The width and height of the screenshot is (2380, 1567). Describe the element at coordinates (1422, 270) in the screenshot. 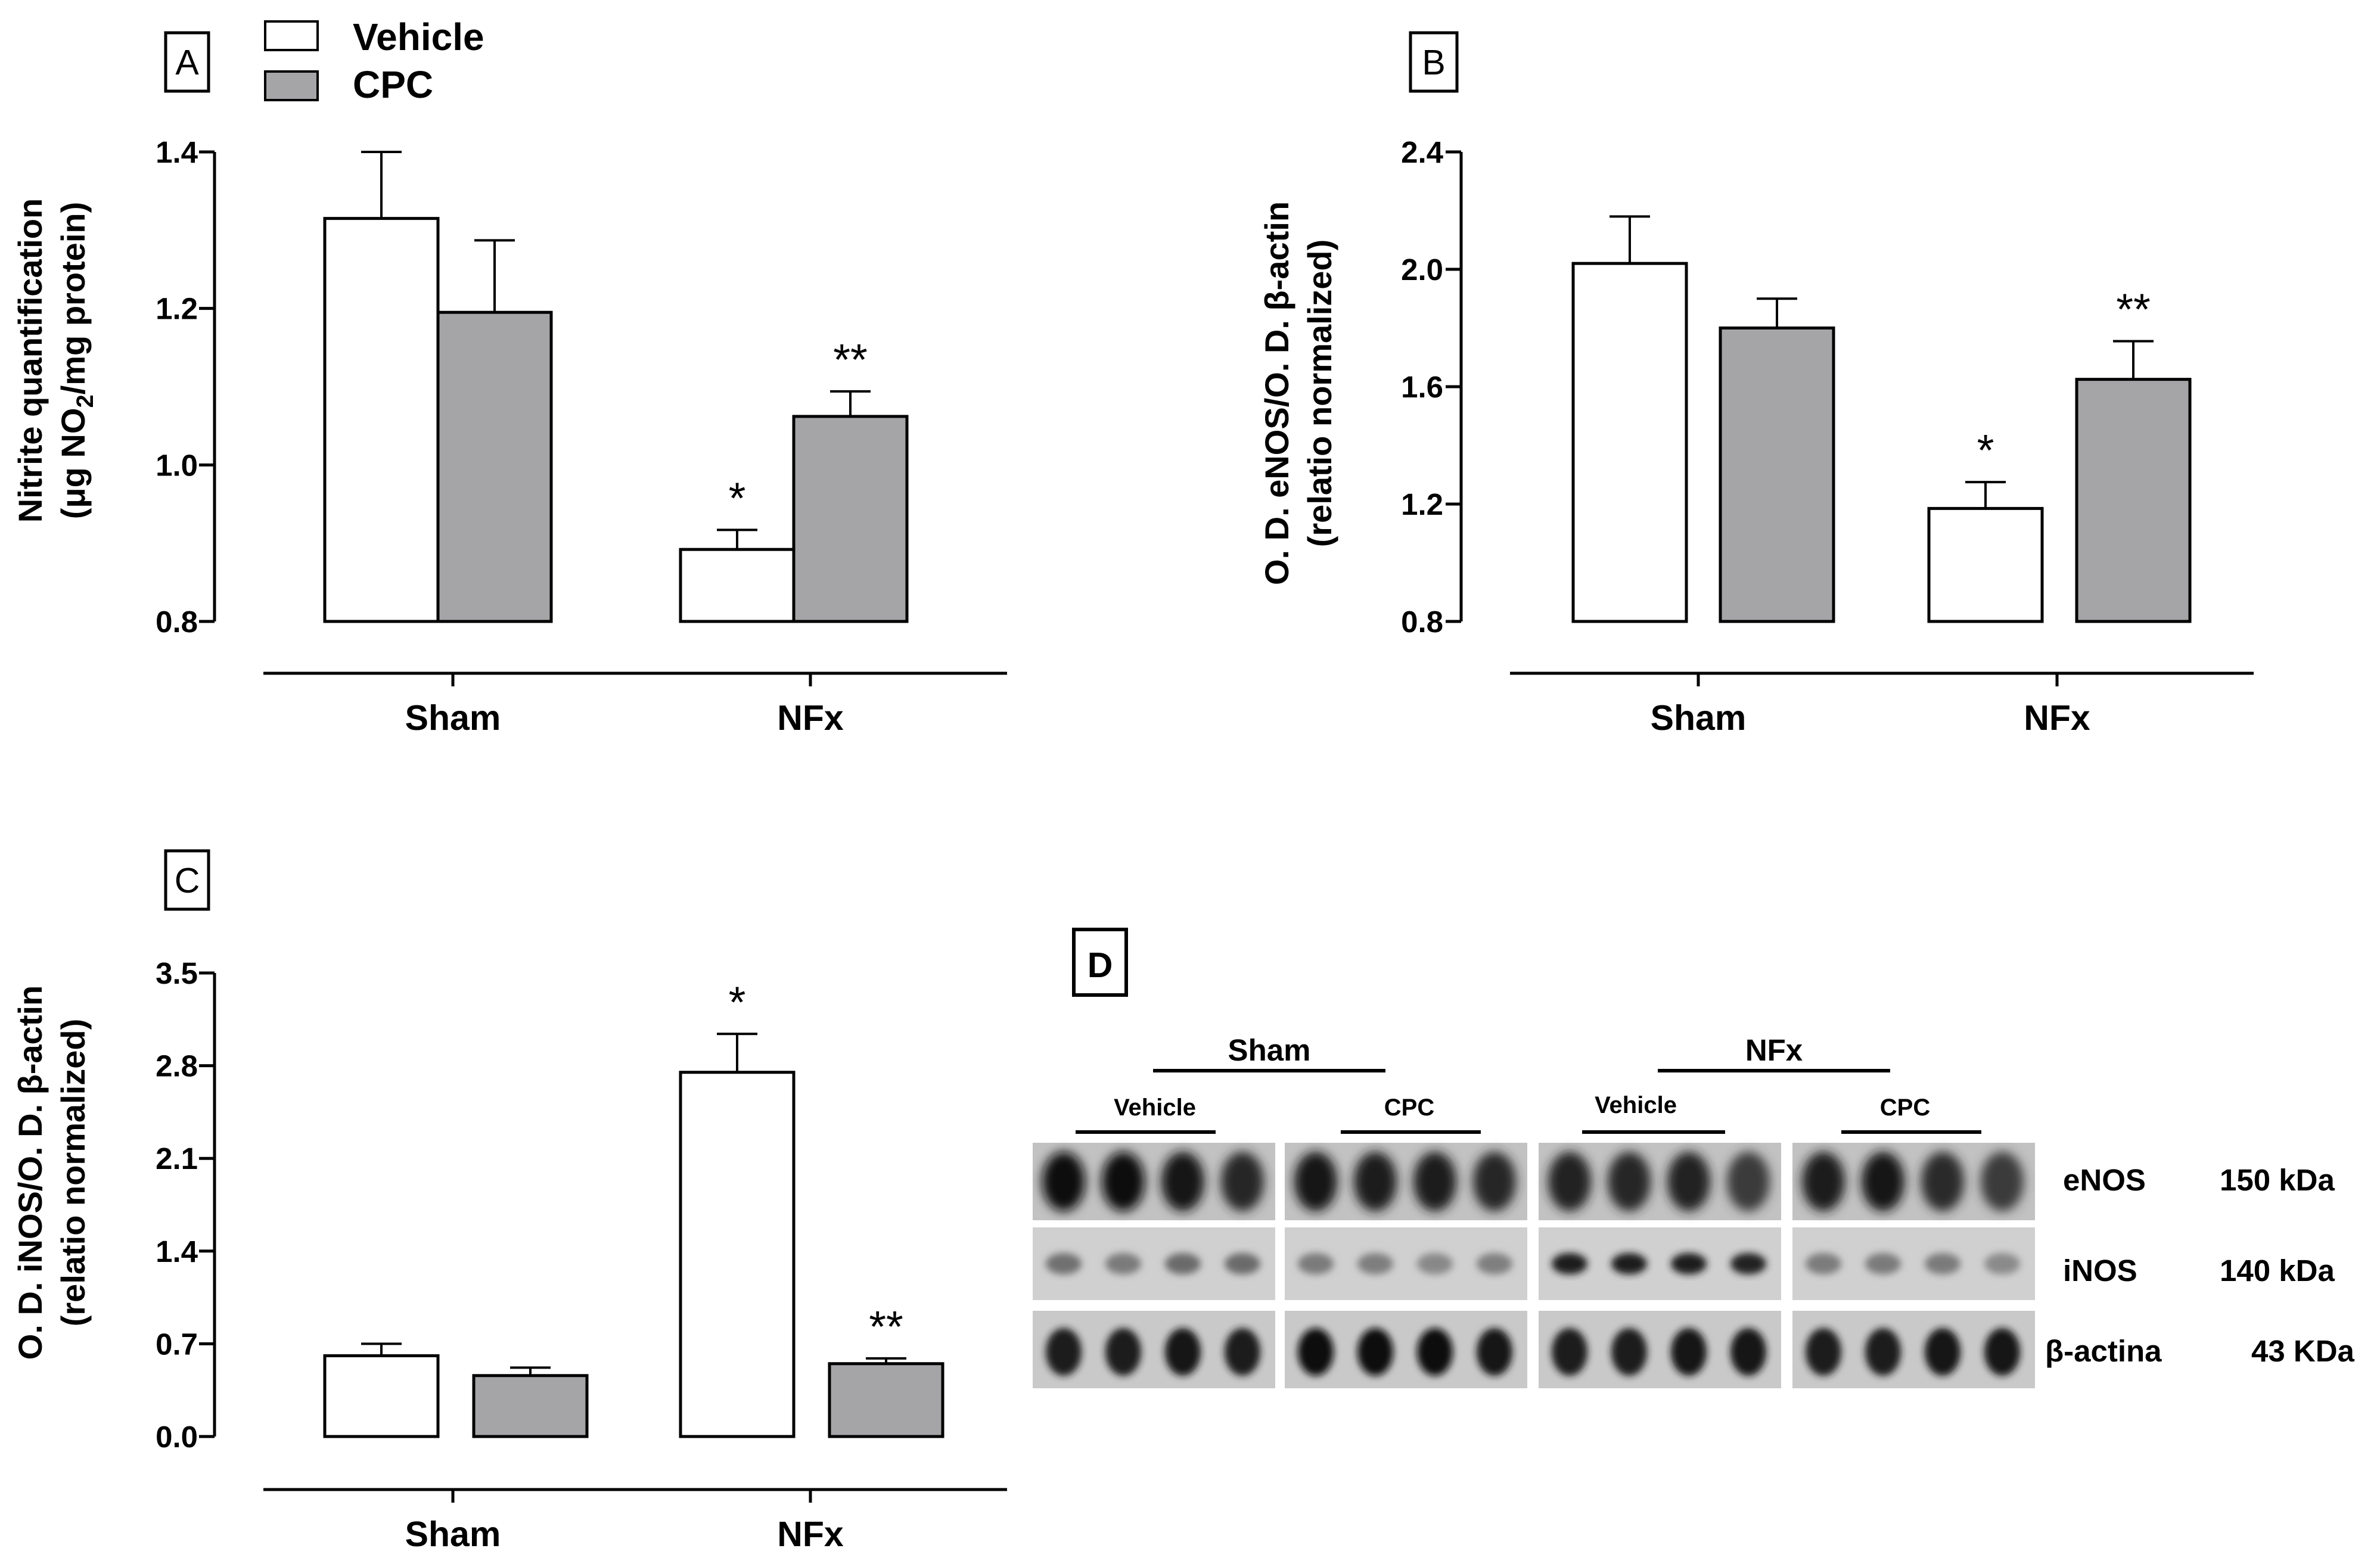

I see `y-tick-label: 2.0` at that location.